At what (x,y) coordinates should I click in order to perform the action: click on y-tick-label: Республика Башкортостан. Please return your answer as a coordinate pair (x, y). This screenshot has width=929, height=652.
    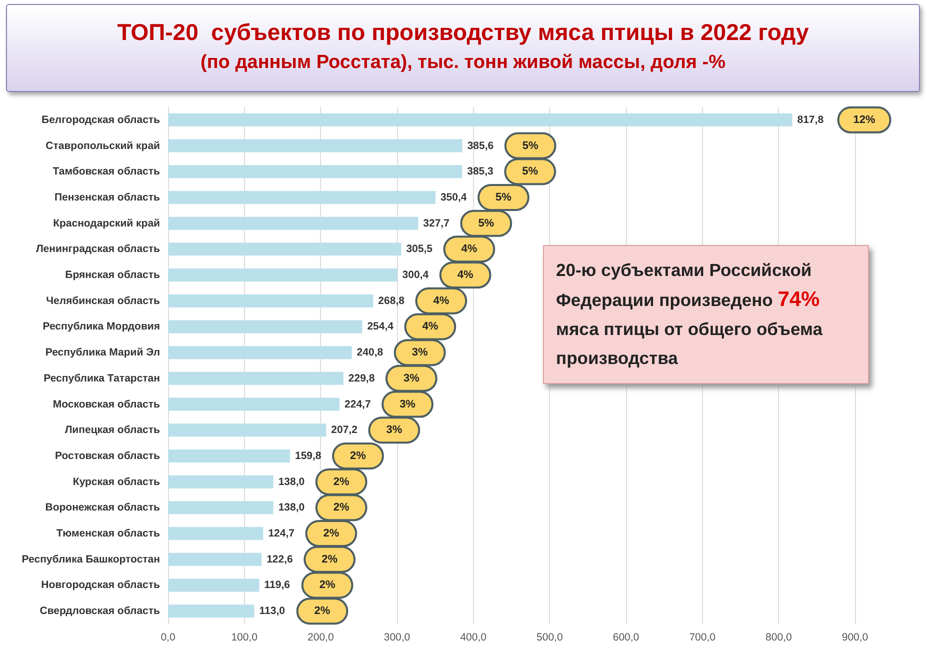
    Looking at the image, I should click on (91, 559).